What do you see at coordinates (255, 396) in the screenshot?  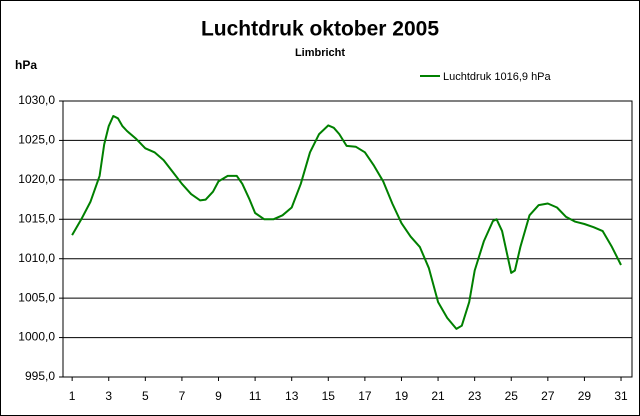 I see `x-tick-label: 11` at bounding box center [255, 396].